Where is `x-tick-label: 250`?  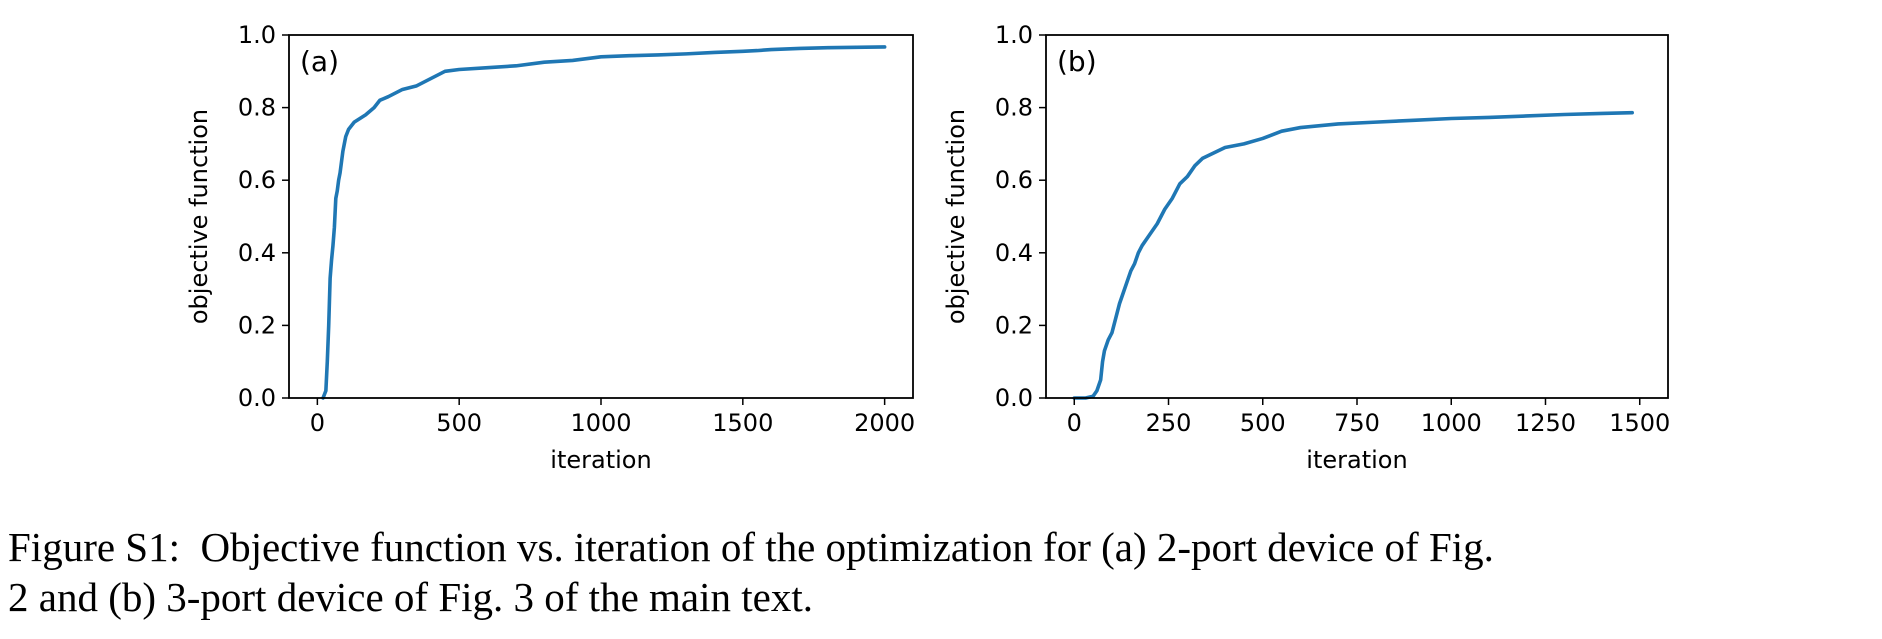
x-tick-label: 250 is located at coordinates (1169, 423).